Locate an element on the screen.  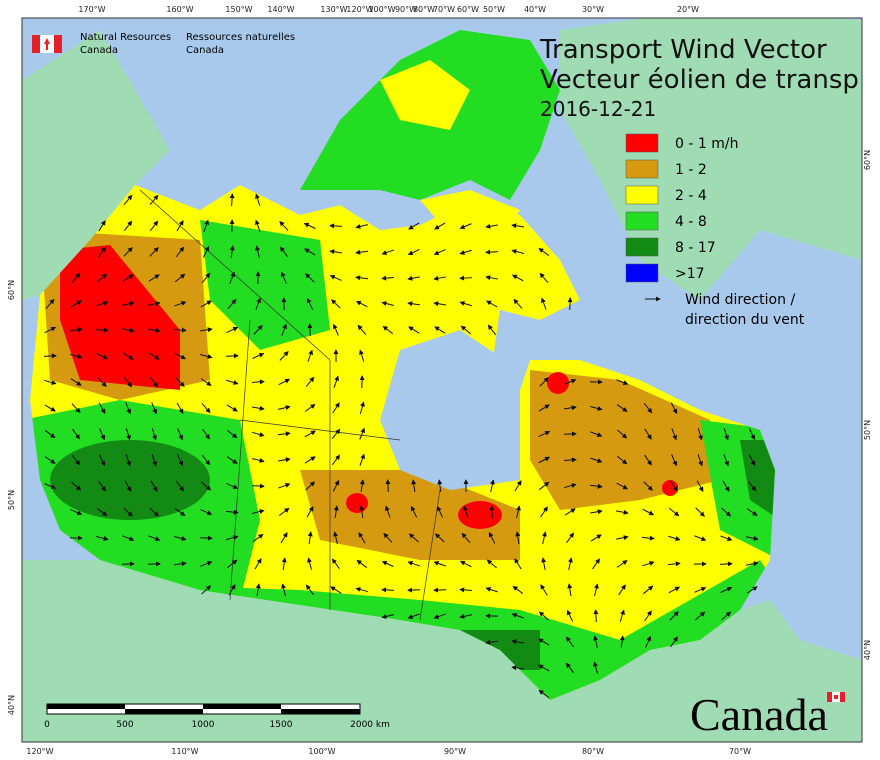
title: Vecteur éolien de transp is located at coordinates (699, 80).